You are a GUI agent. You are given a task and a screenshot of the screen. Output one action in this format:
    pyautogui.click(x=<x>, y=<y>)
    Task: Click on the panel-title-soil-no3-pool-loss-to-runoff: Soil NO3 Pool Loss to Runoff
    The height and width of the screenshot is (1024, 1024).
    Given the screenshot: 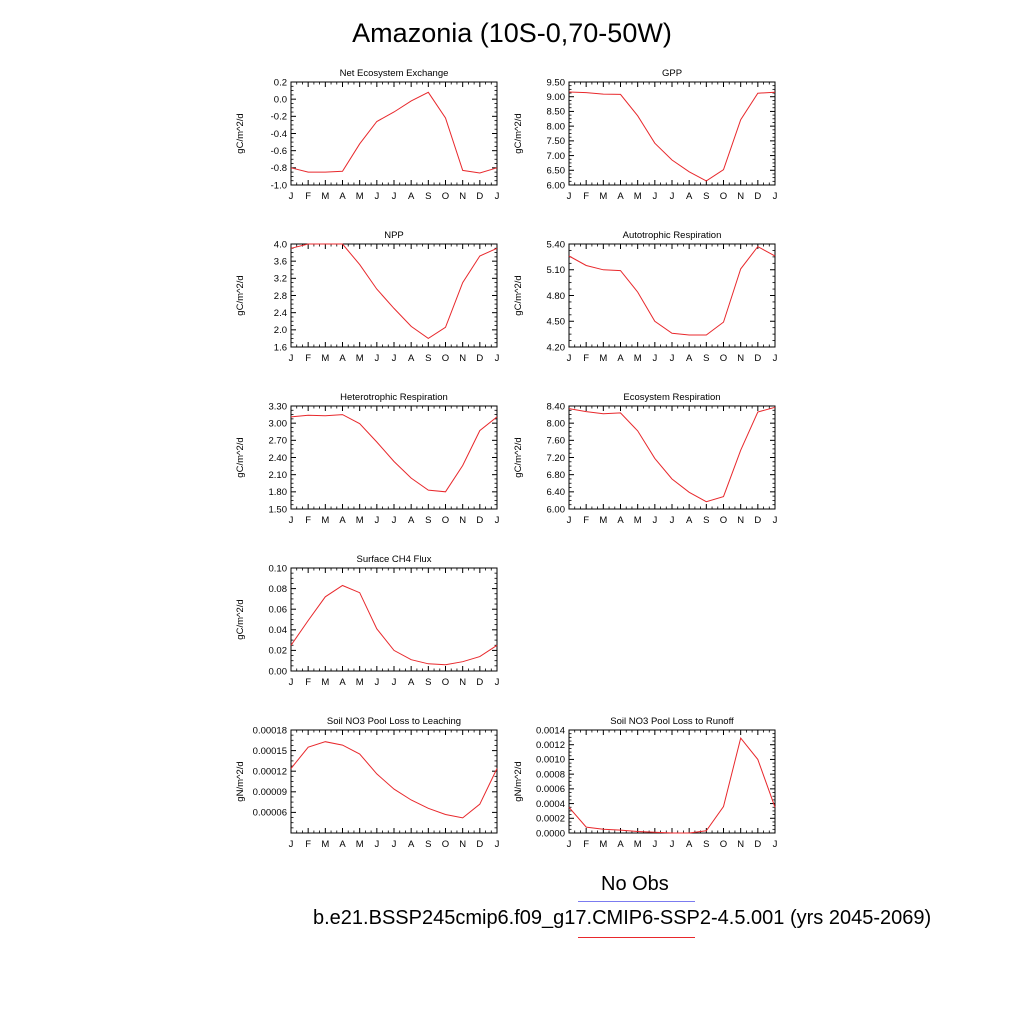 What is the action you would take?
    pyautogui.click(x=672, y=721)
    